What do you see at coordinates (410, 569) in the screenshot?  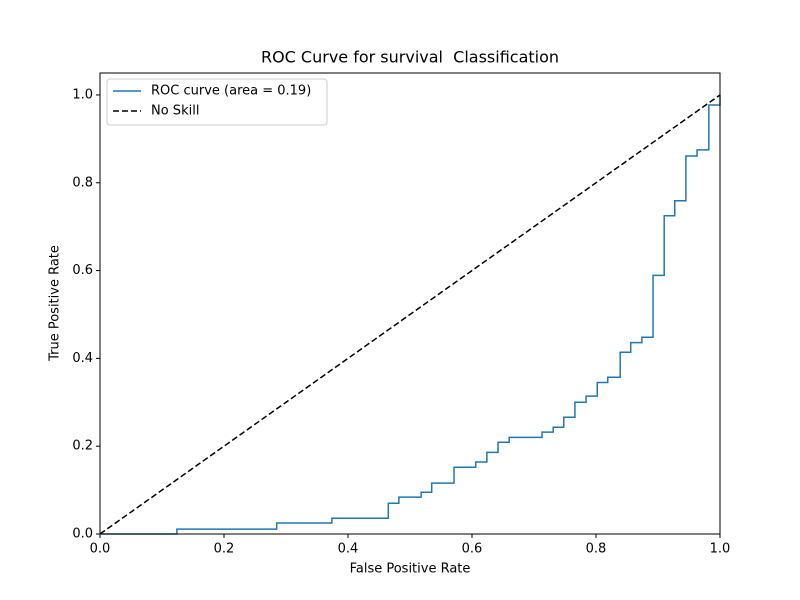 I see `x-axis-label: False Positive Rate` at bounding box center [410, 569].